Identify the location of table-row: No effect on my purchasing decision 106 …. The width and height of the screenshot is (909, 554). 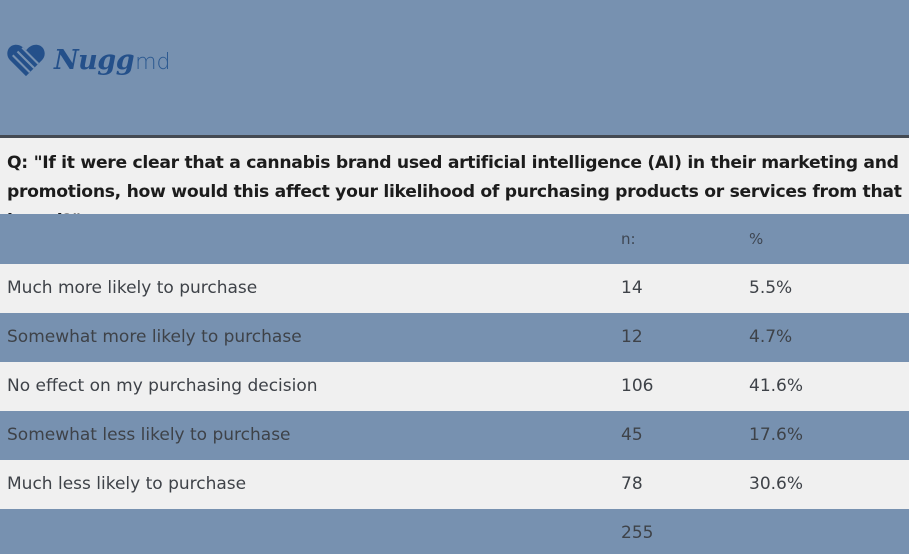
(454, 386).